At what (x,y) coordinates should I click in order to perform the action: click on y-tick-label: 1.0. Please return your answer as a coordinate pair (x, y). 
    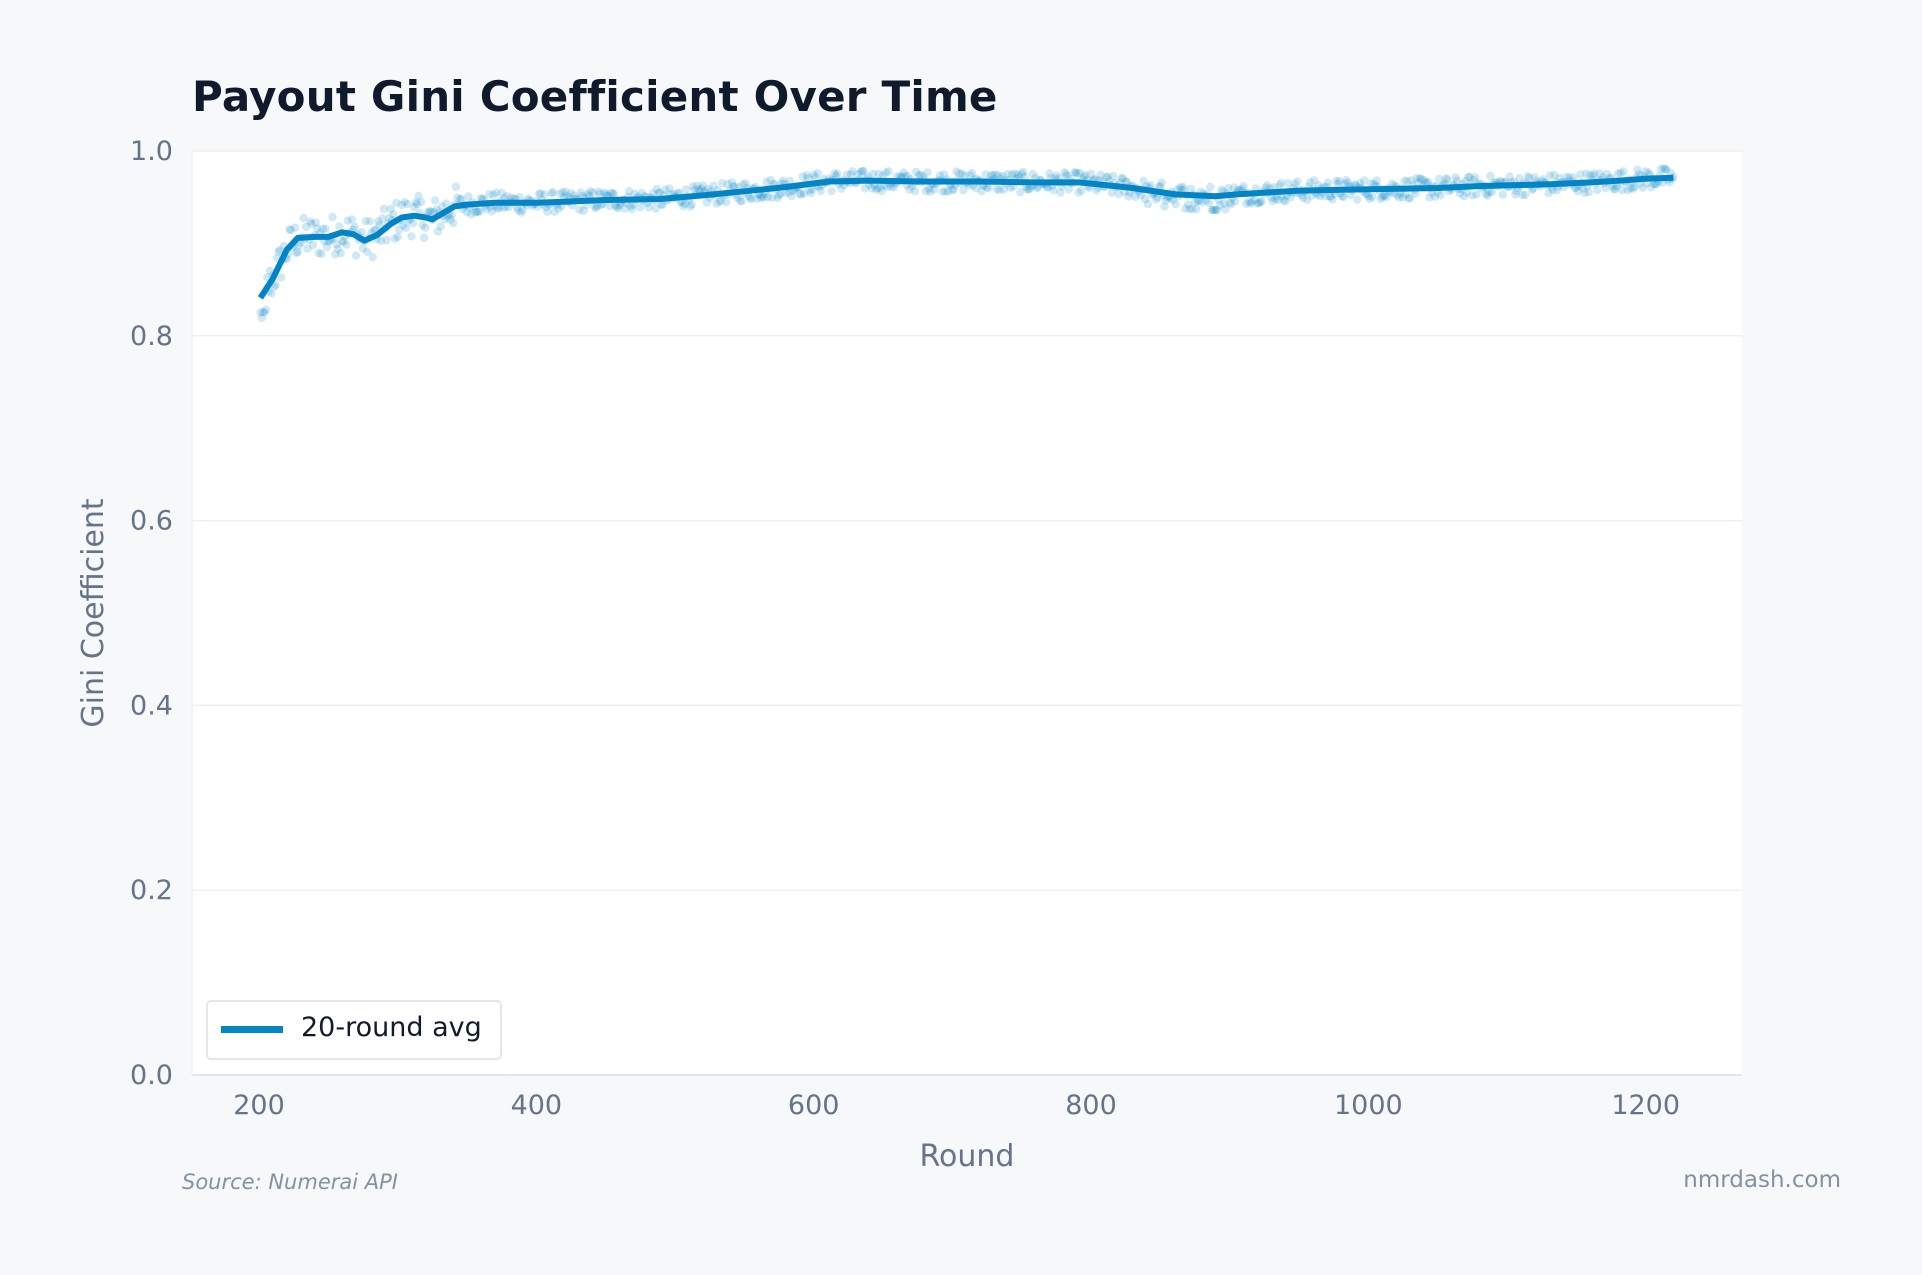
    Looking at the image, I should click on (151, 151).